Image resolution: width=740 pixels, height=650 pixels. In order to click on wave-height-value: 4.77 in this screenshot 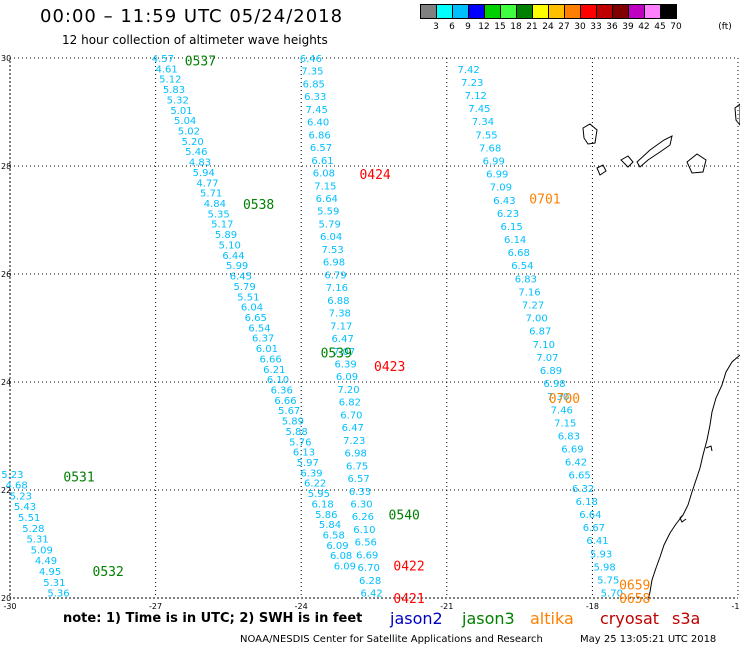, I will do `click(207, 183)`.